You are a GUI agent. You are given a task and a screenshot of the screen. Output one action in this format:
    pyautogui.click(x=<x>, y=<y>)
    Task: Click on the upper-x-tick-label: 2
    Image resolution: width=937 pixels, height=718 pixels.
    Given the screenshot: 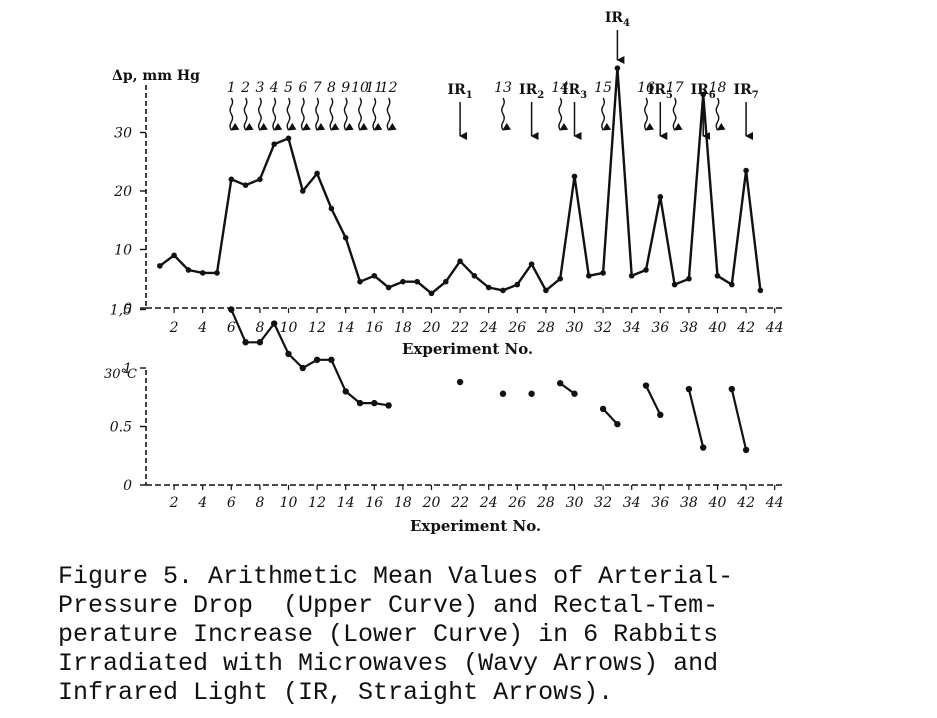 What is the action you would take?
    pyautogui.click(x=174, y=328)
    